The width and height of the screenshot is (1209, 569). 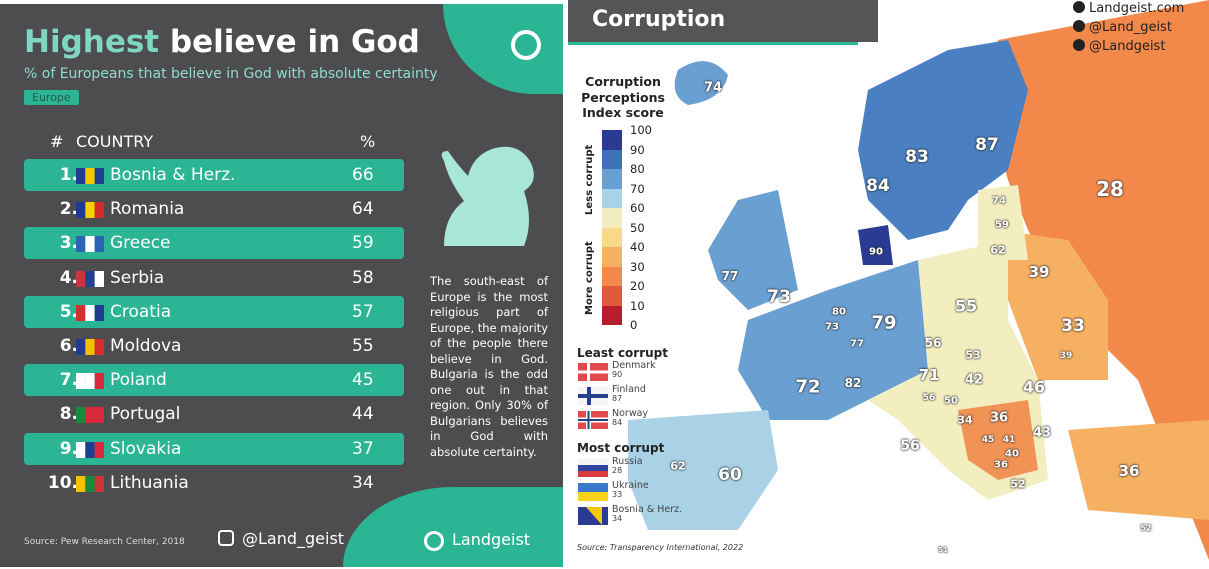 I want to click on map-score-label: 36, so click(x=1129, y=471).